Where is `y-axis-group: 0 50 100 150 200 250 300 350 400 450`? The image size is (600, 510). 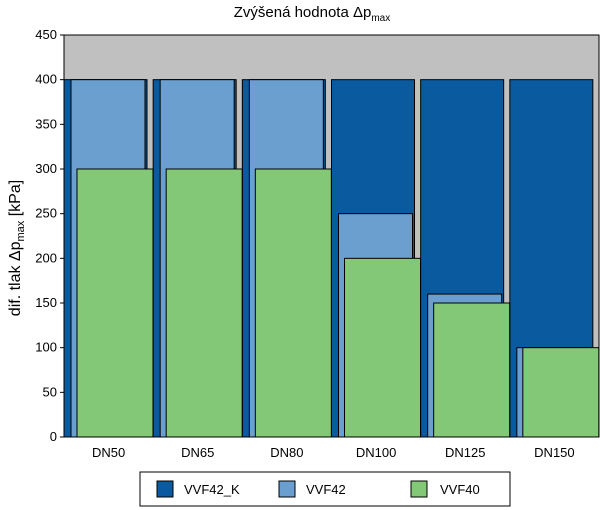 y-axis-group: 0 50 100 150 200 250 300 350 400 450 is located at coordinates (49, 235).